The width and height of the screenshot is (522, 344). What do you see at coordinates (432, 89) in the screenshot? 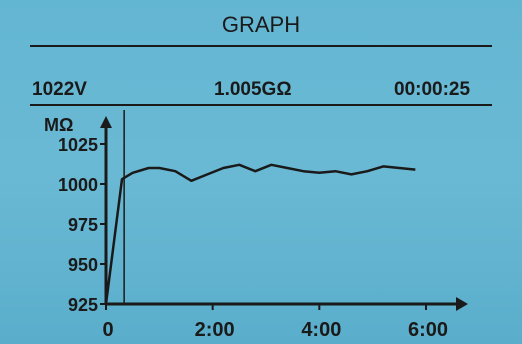
I see `elapsed-time-readout: 00:00:25` at bounding box center [432, 89].